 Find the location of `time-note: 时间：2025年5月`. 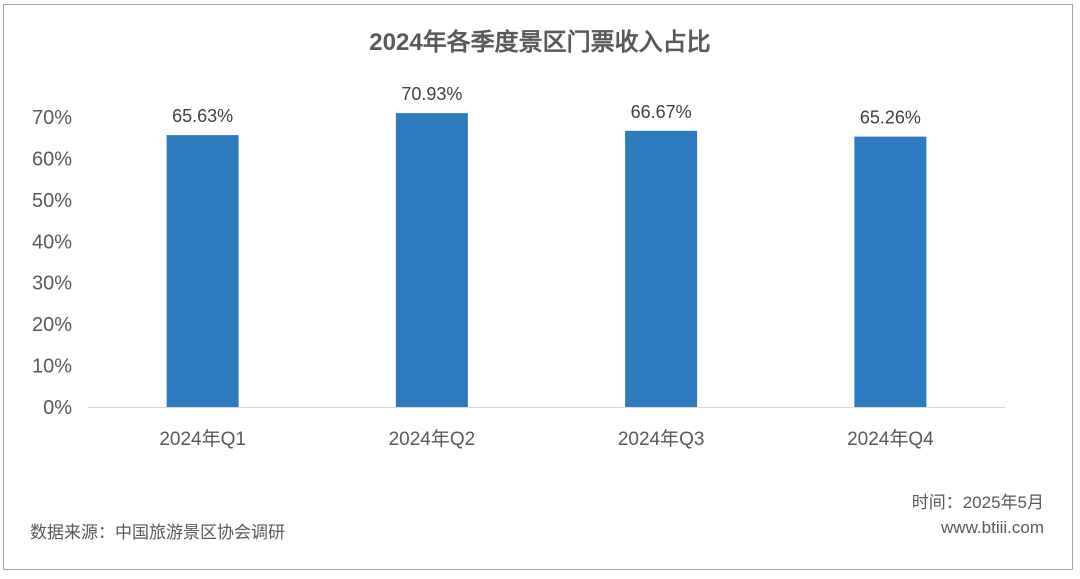

time-note: 时间：2025年5月 is located at coordinates (977, 502).